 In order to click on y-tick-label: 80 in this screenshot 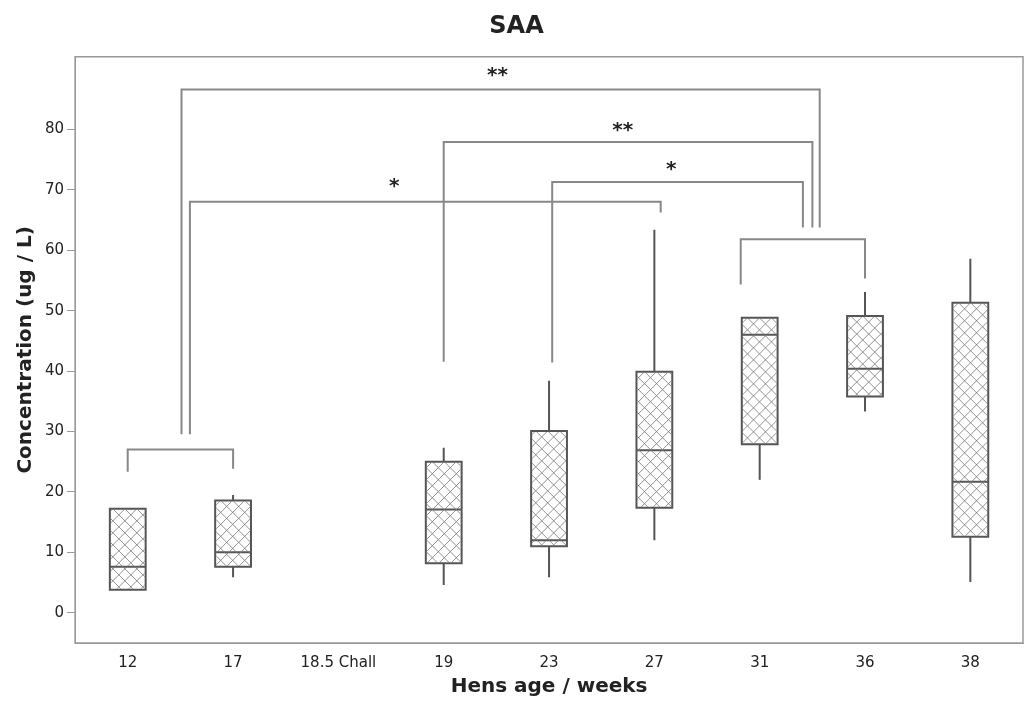, I will do `click(54, 128)`.